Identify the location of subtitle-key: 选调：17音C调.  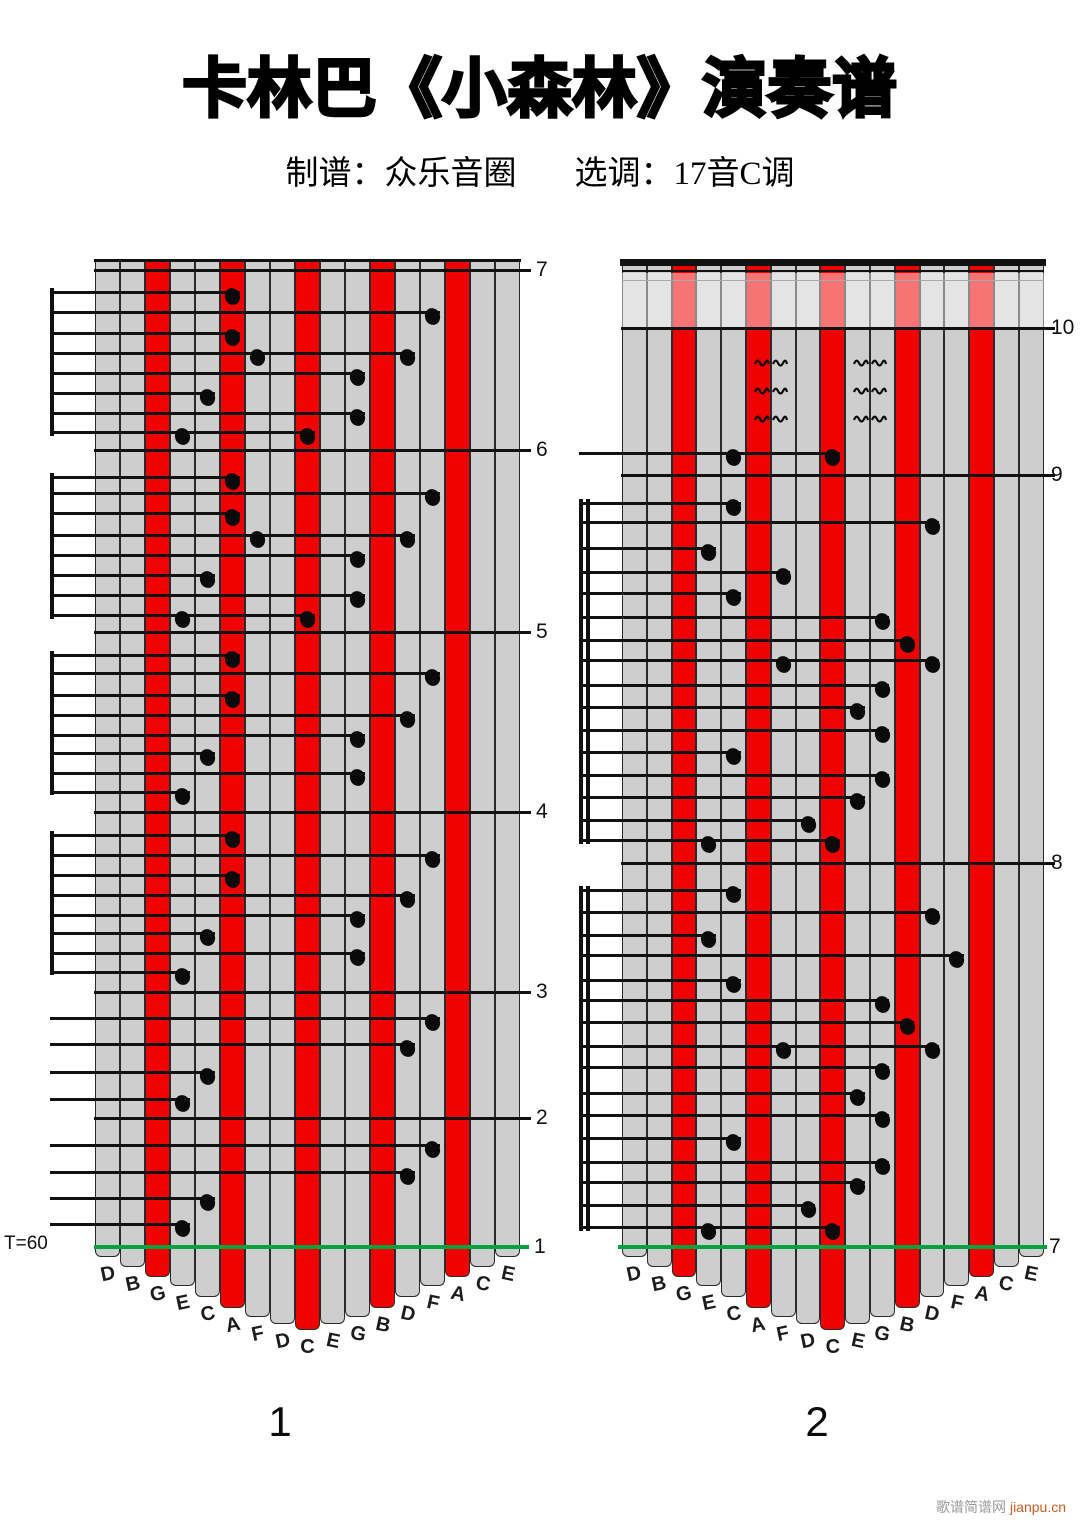
(684, 174).